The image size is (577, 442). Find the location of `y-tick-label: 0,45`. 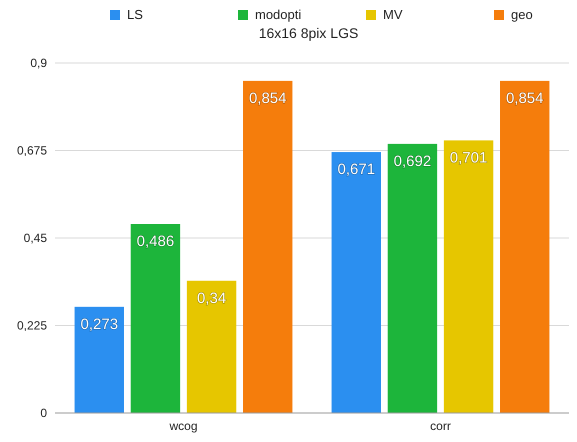

y-tick-label: 0,45 is located at coordinates (36, 238).